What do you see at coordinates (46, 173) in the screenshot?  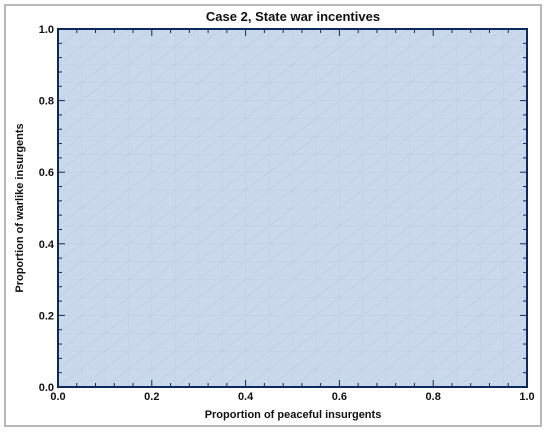 I see `y-tick-label: 0.6` at bounding box center [46, 173].